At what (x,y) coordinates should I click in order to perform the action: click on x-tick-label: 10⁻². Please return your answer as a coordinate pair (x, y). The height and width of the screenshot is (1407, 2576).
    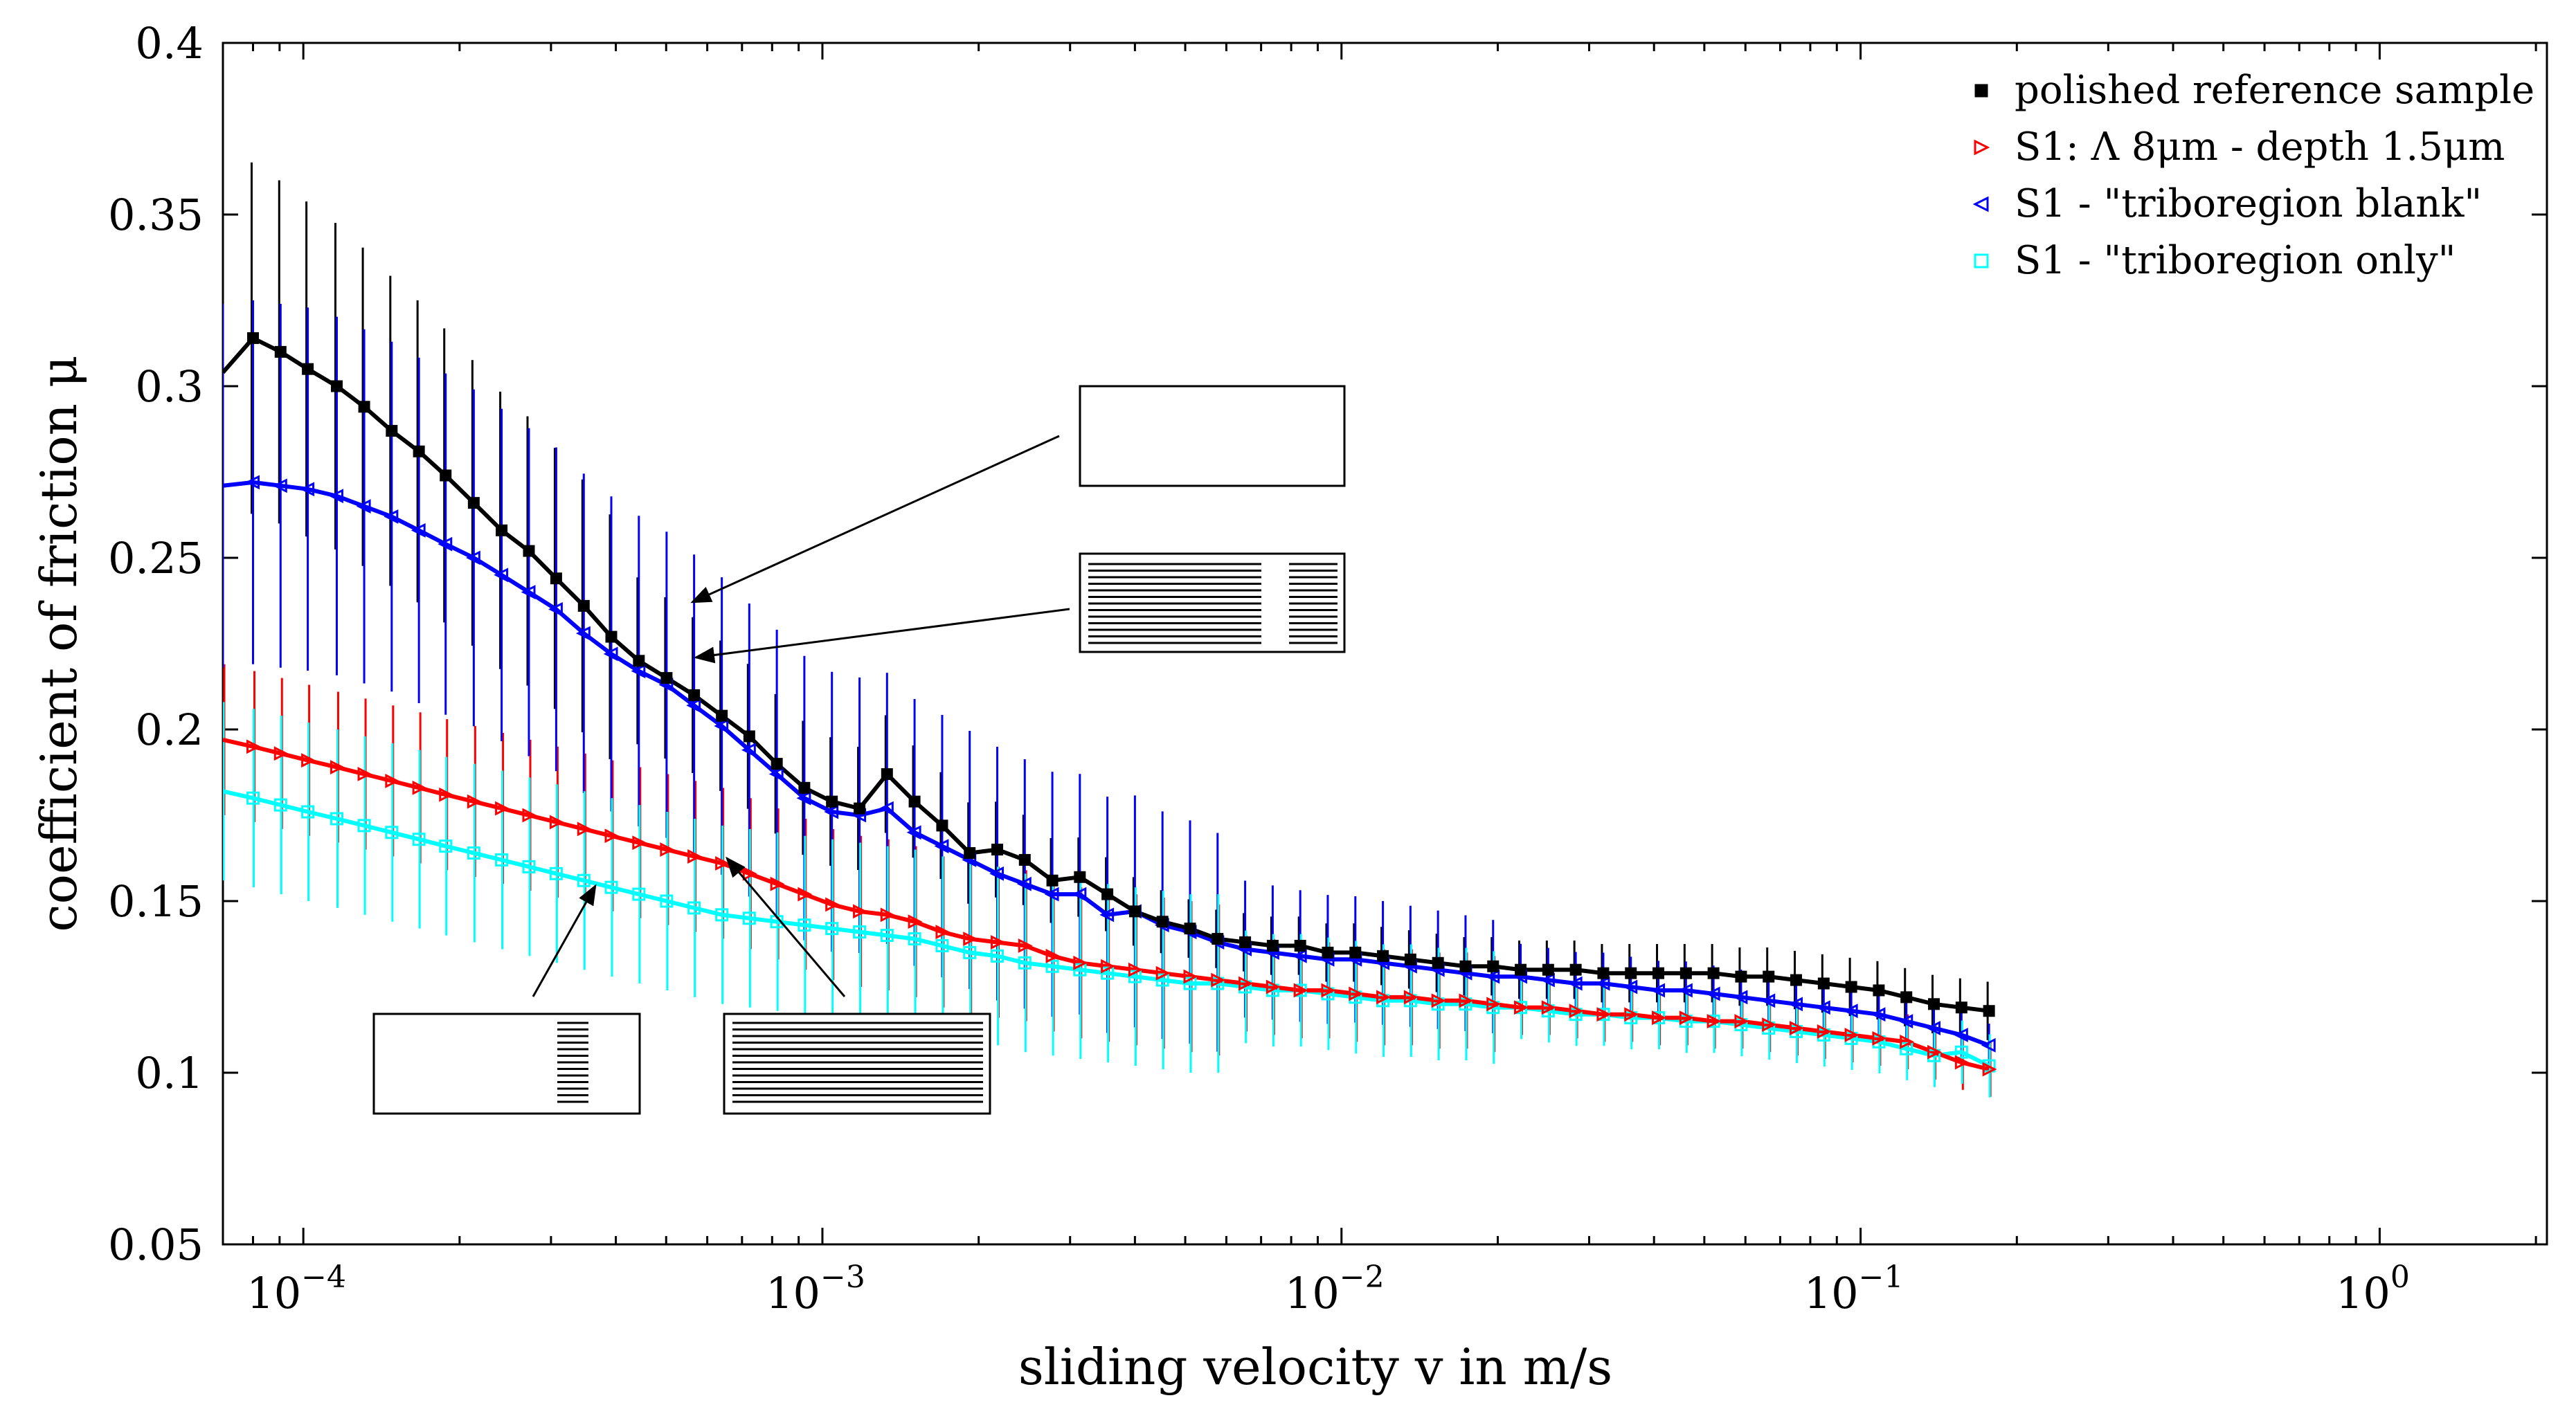
    Looking at the image, I should click on (1335, 1289).